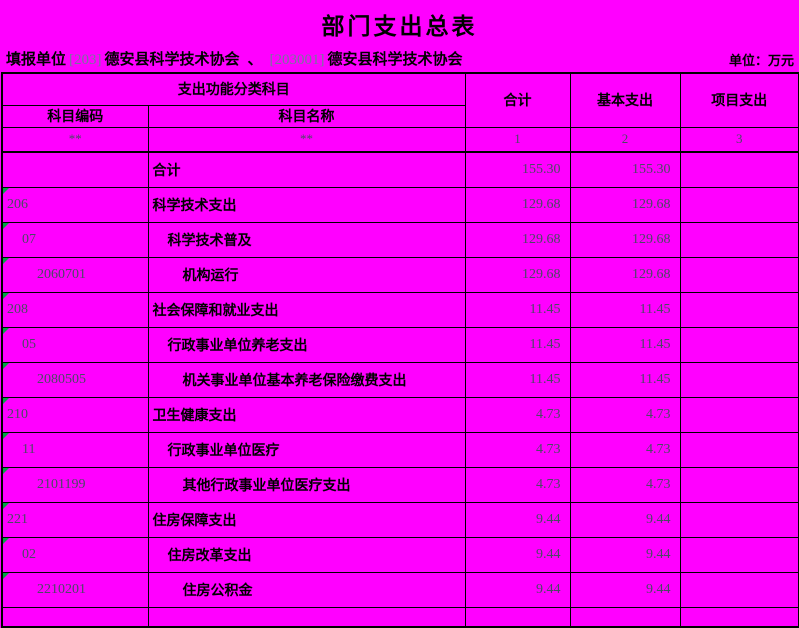  I want to click on basic-cell, so click(625, 617).